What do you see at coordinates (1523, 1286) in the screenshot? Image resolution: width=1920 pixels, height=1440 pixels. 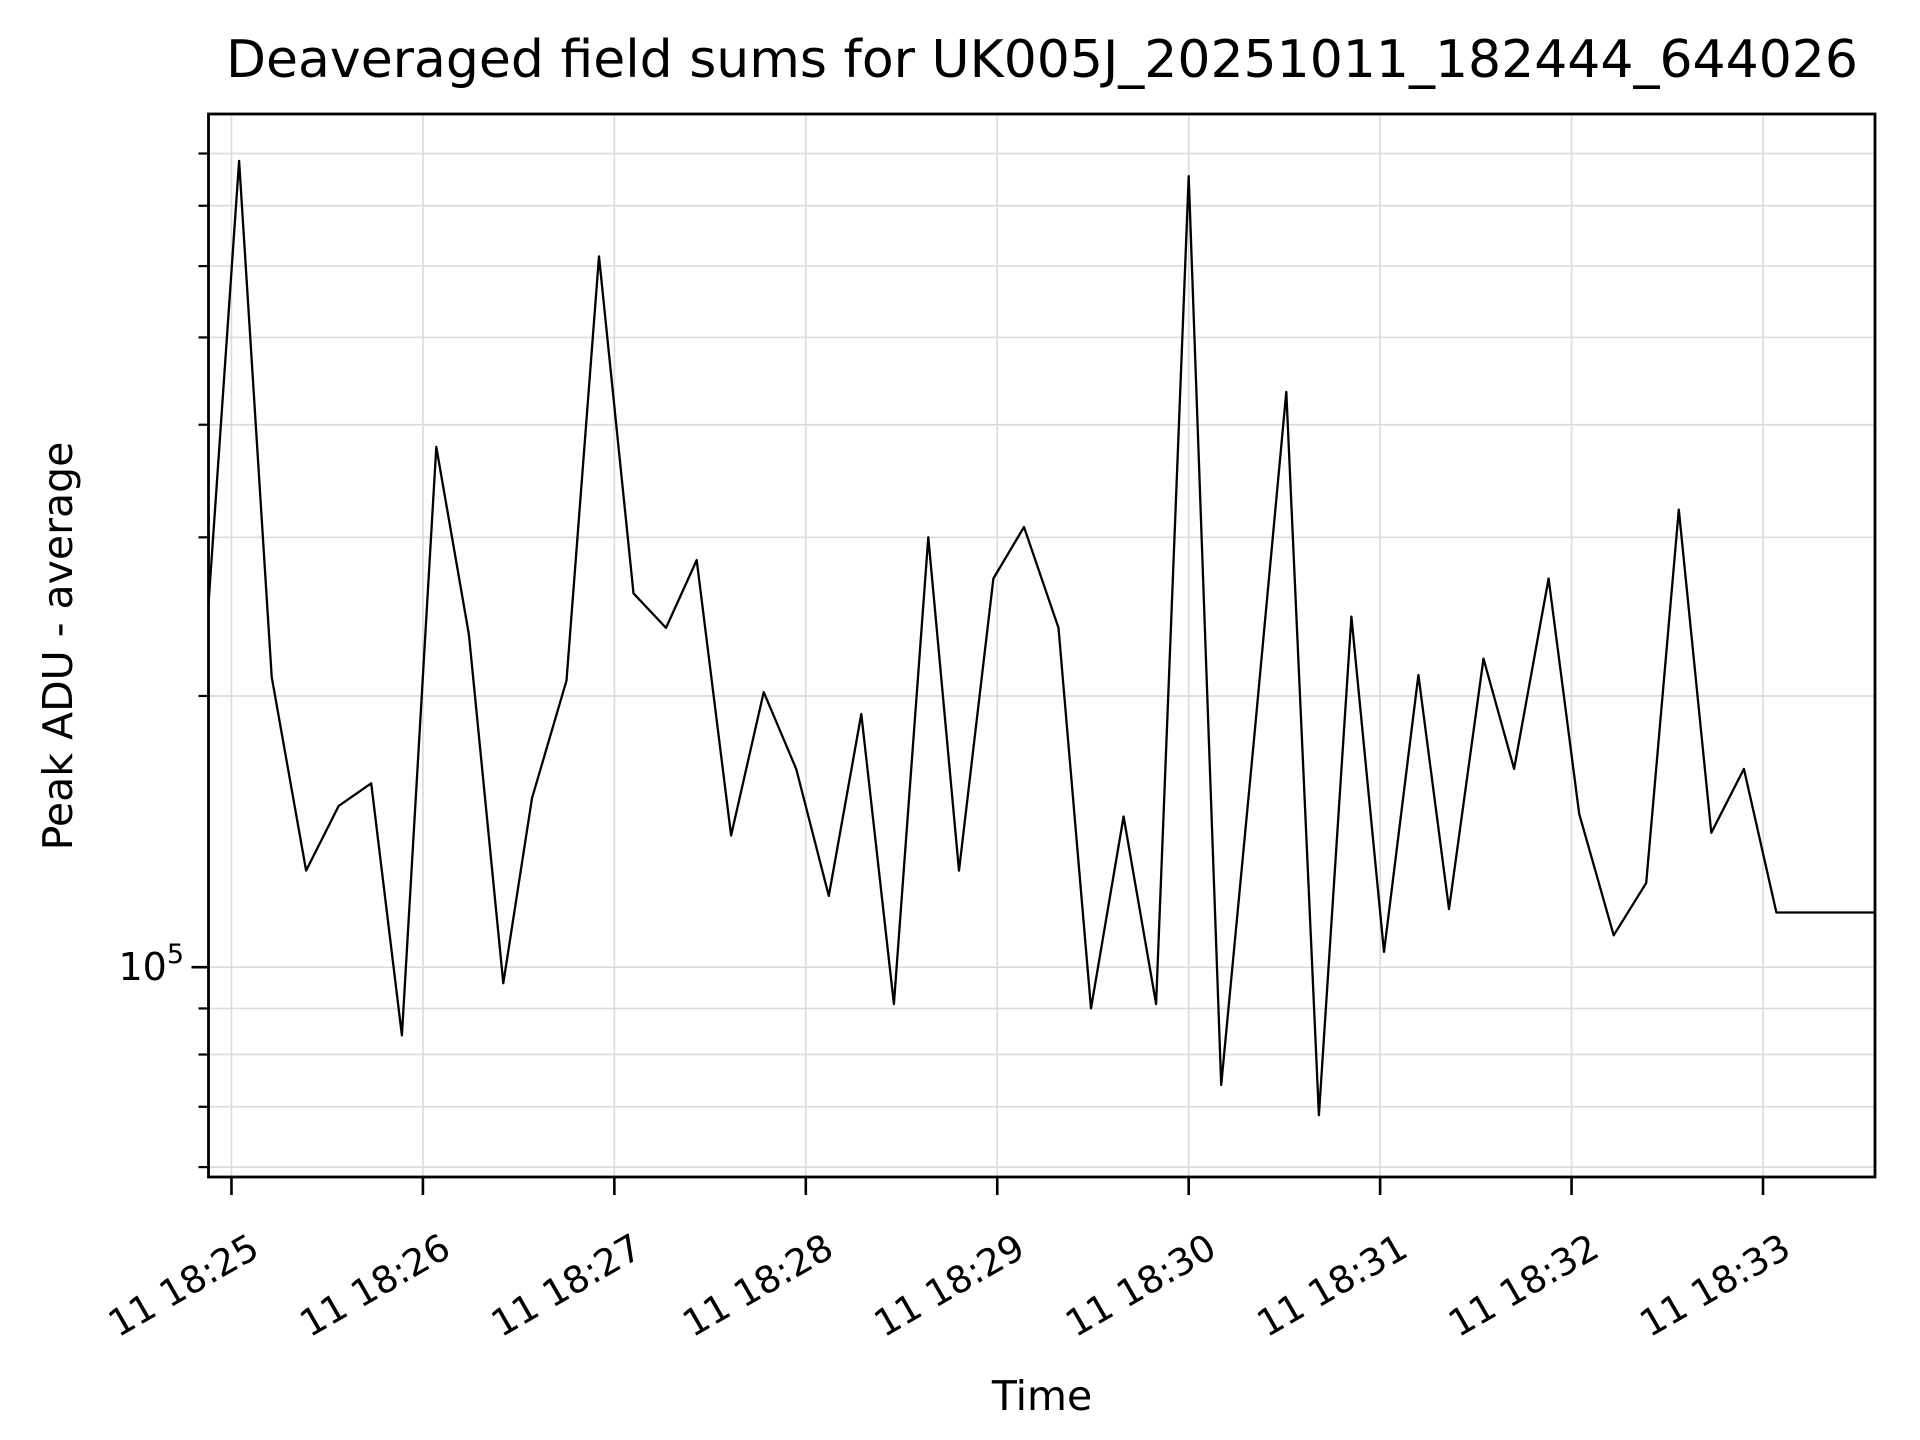 I see `x-tick-label: 11 18:32` at bounding box center [1523, 1286].